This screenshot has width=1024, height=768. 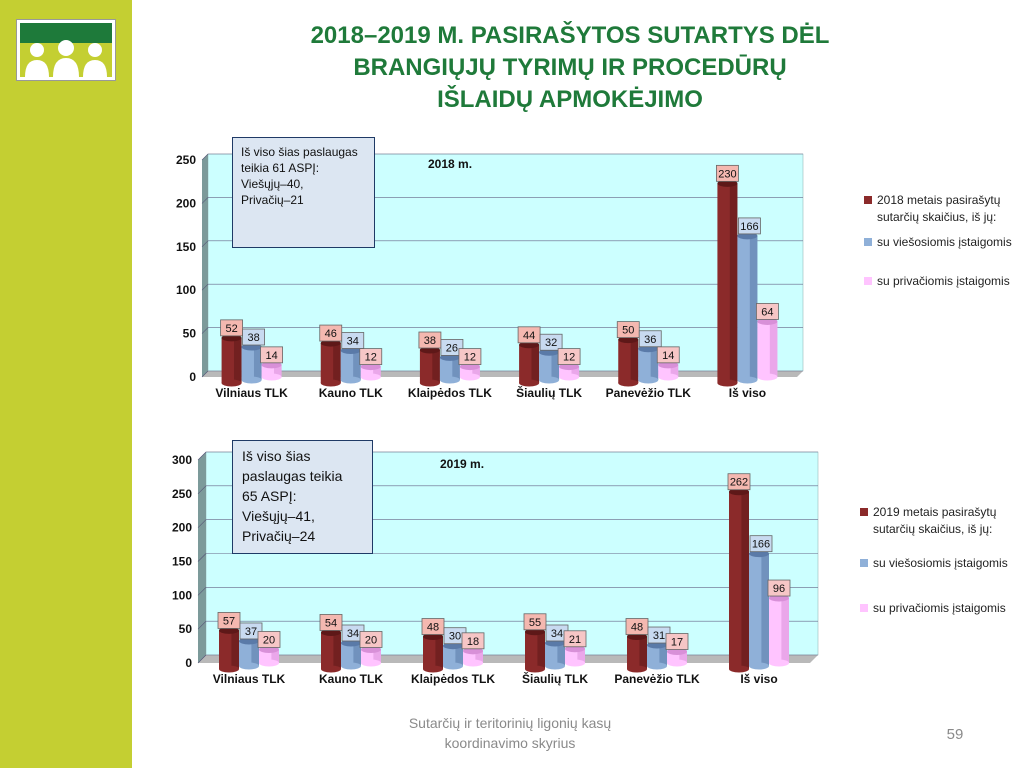 I want to click on y-tick-label: 100, so click(x=182, y=595).